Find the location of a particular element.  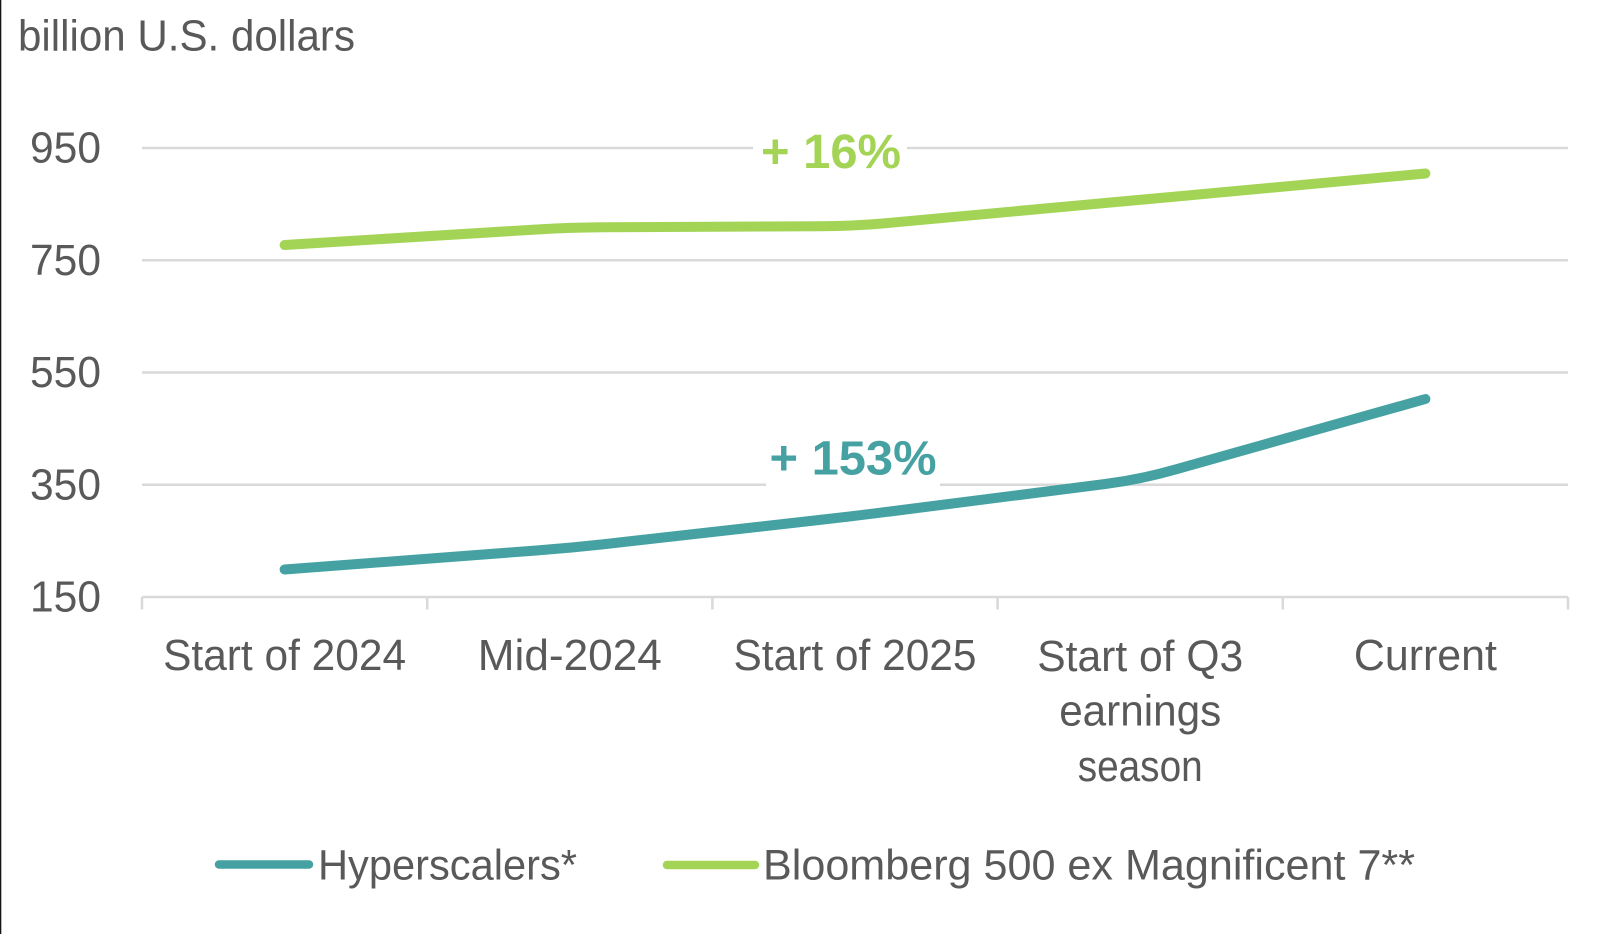

svg-text: Start of Q3 is located at coordinates (1140, 656).